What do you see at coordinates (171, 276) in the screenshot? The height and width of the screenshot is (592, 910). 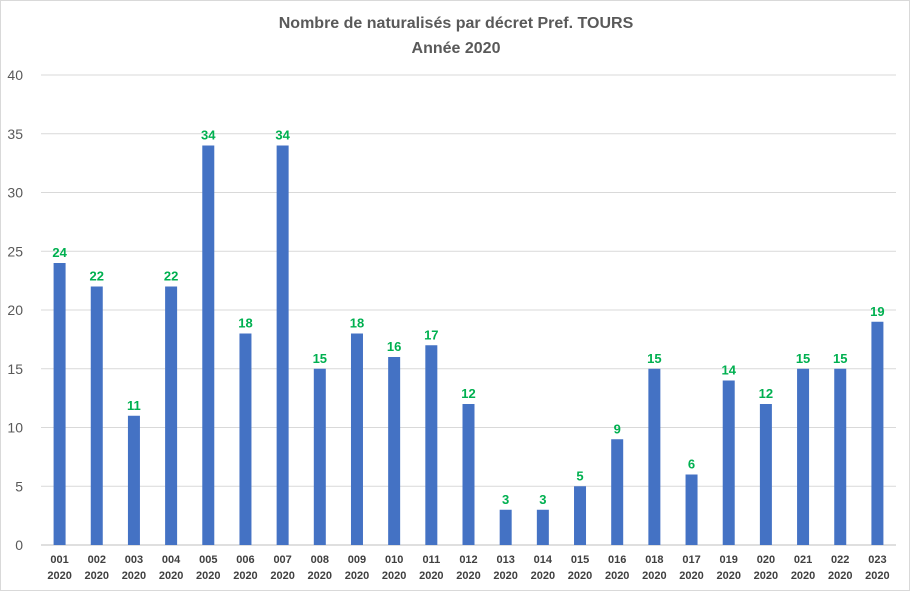 I see `data-label: 22` at bounding box center [171, 276].